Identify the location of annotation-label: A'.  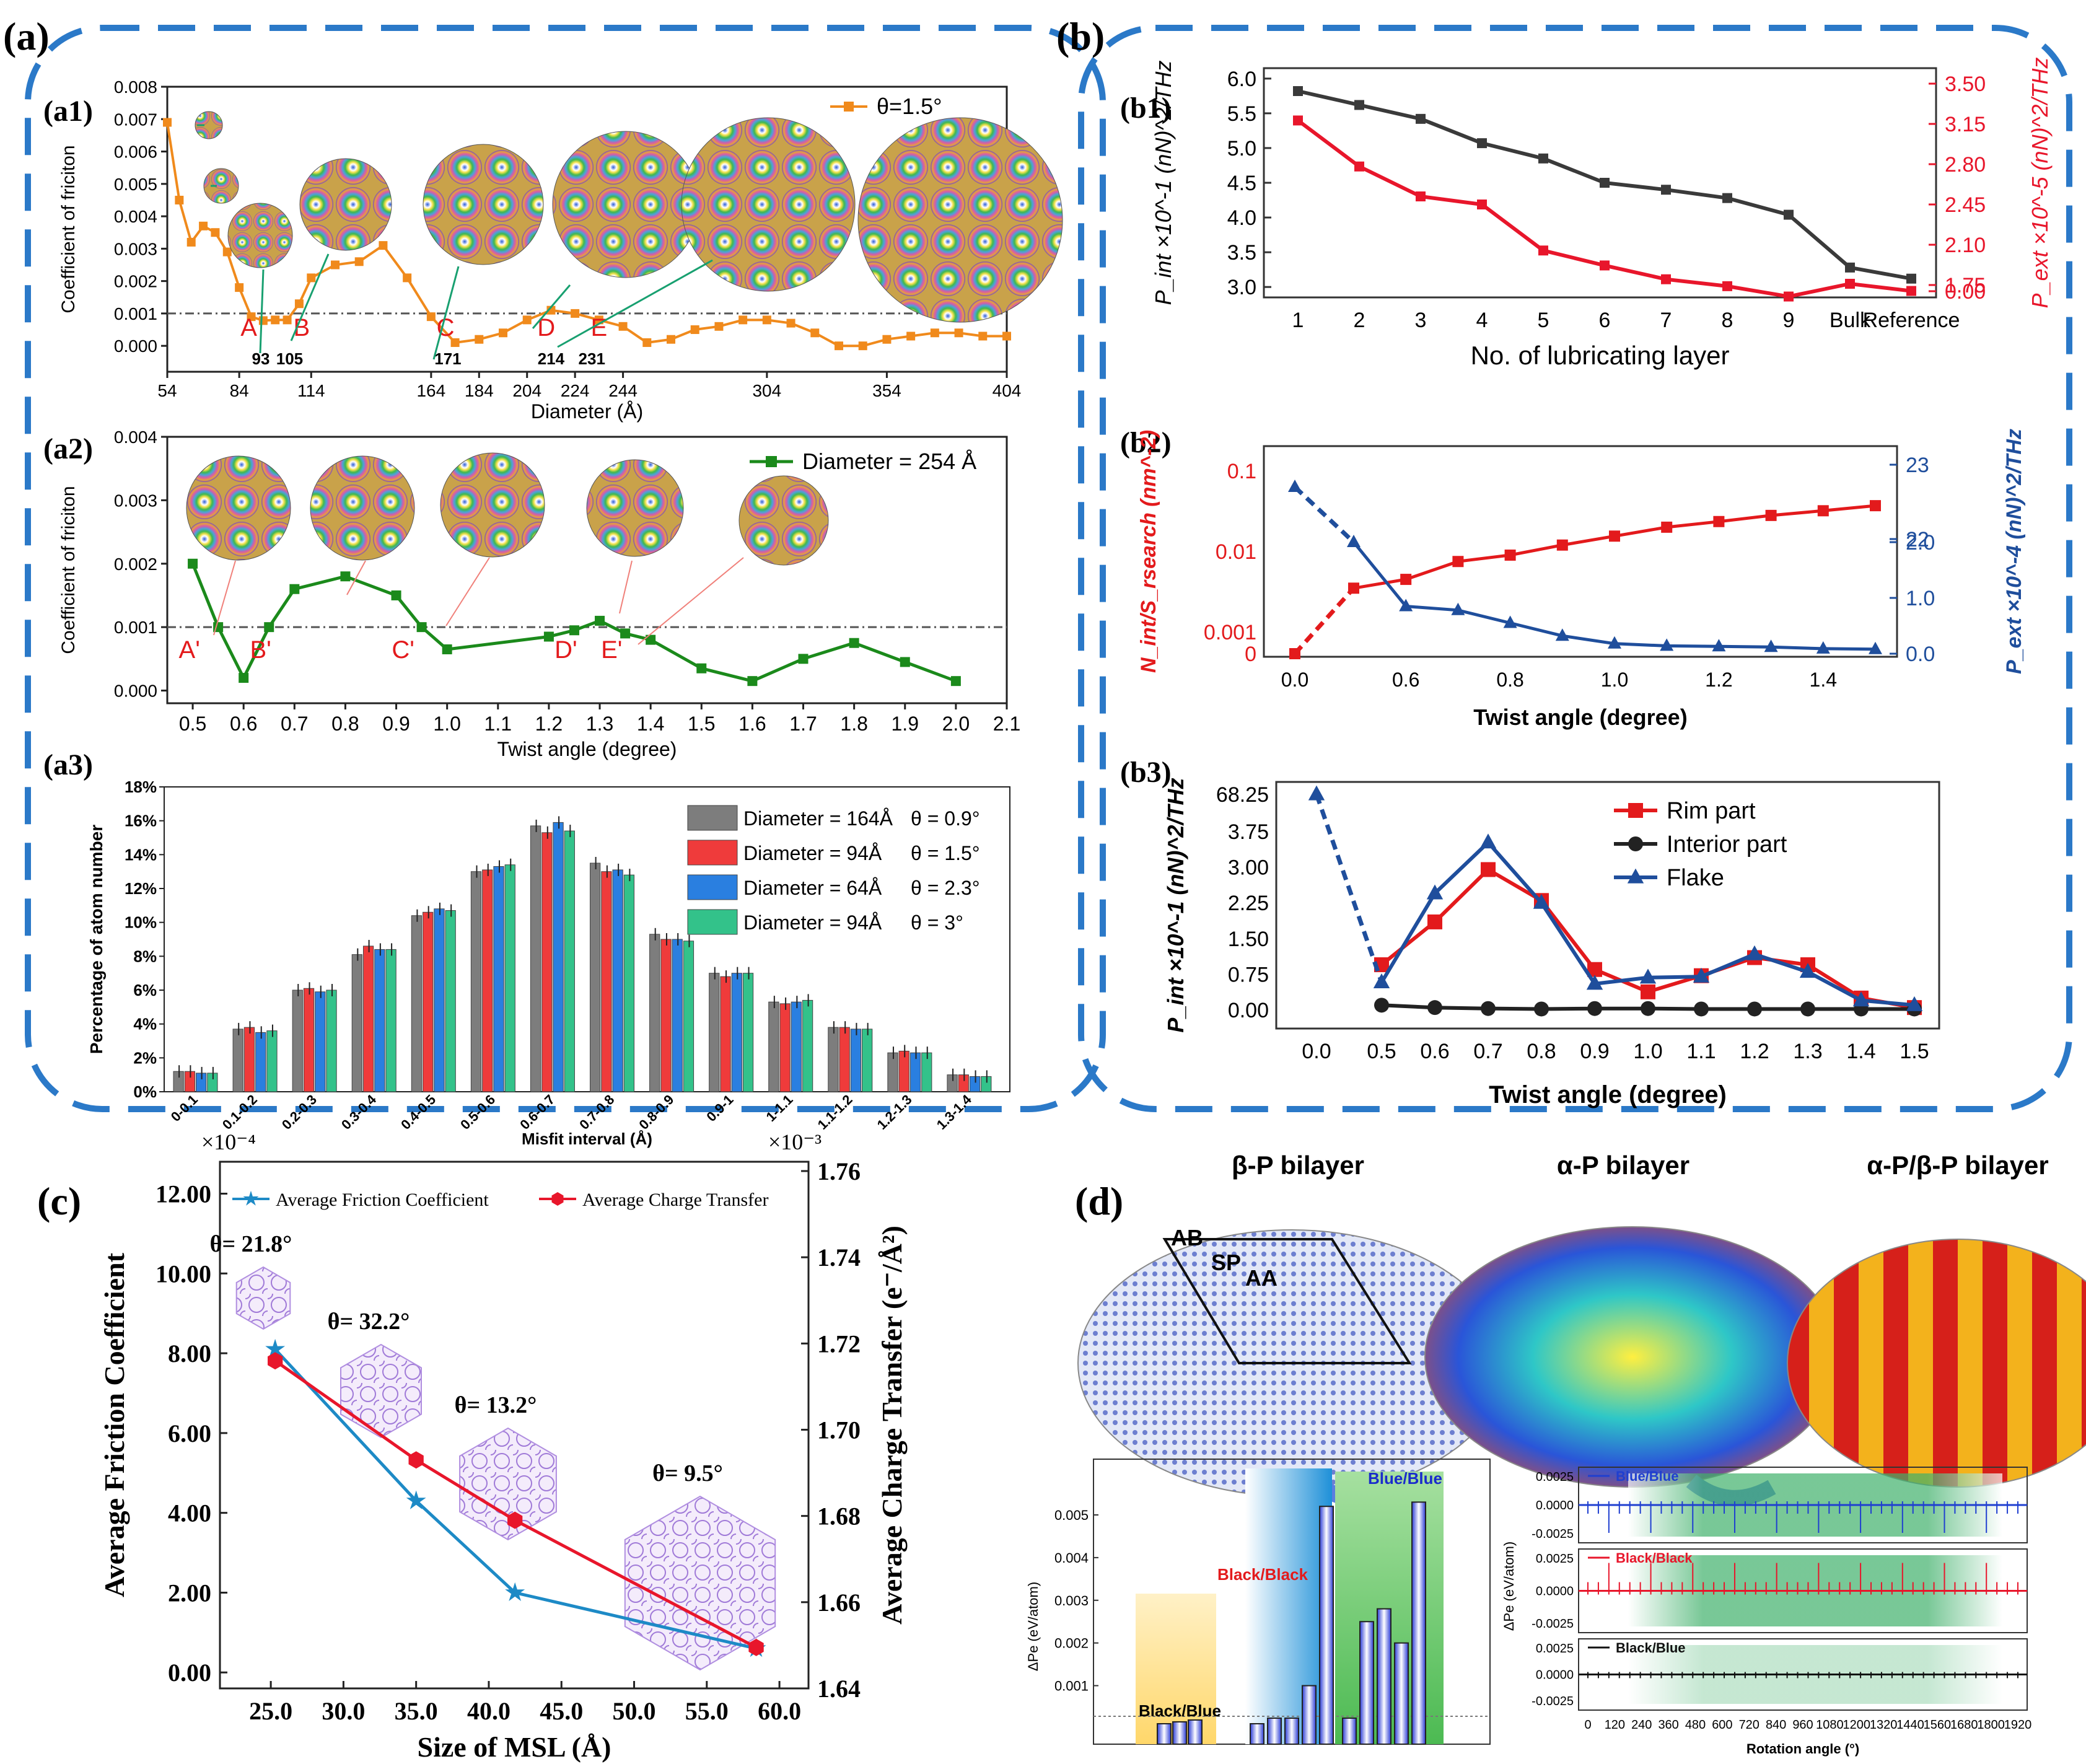
(189, 650).